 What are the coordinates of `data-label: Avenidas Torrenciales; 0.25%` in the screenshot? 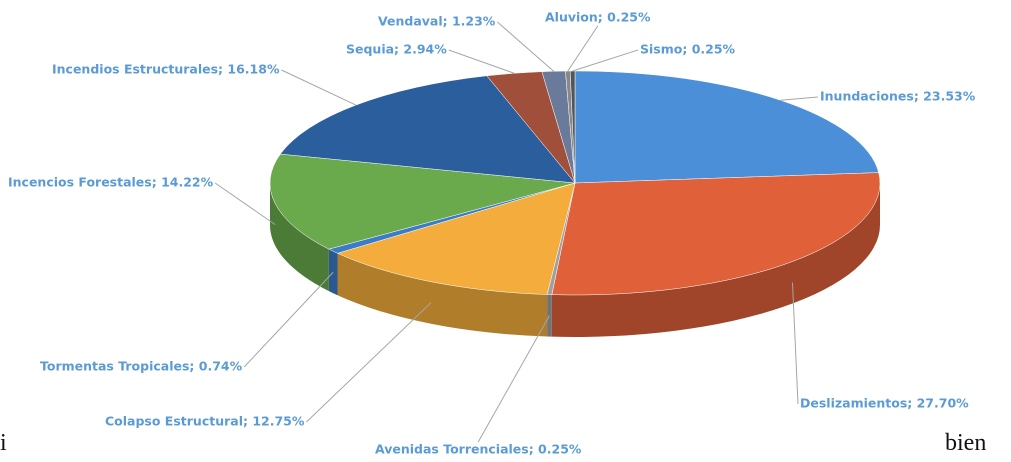 It's located at (478, 449).